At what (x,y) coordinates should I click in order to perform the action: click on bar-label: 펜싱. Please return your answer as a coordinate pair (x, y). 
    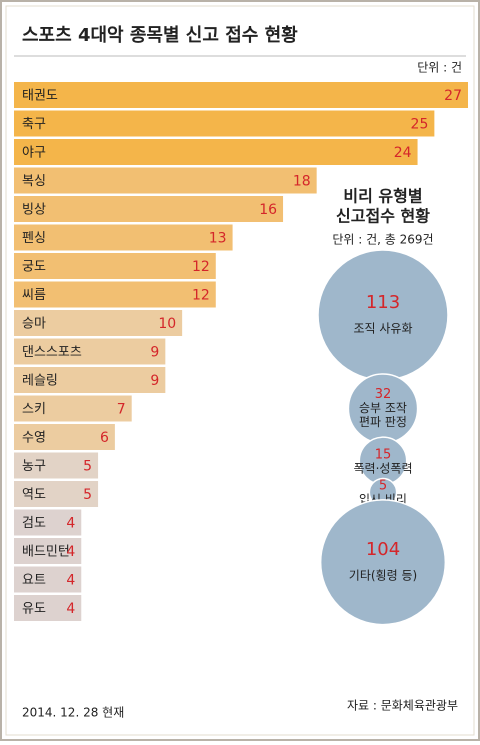
    Looking at the image, I should click on (34, 238).